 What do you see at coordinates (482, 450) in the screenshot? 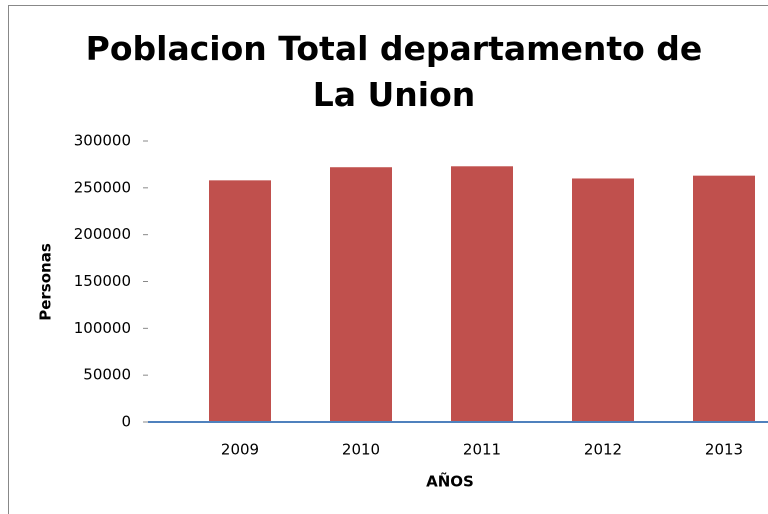
I see `x-tick-label: 2011` at bounding box center [482, 450].